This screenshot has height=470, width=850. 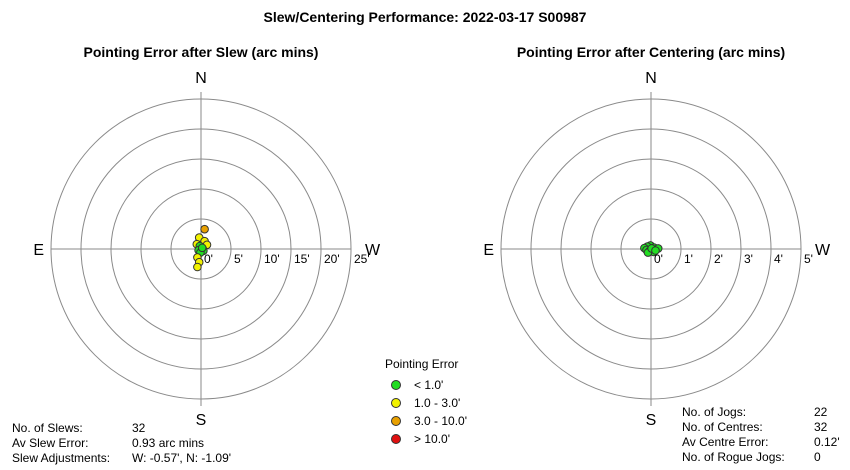 I want to click on ring-tick-label: 2', so click(x=718, y=259).